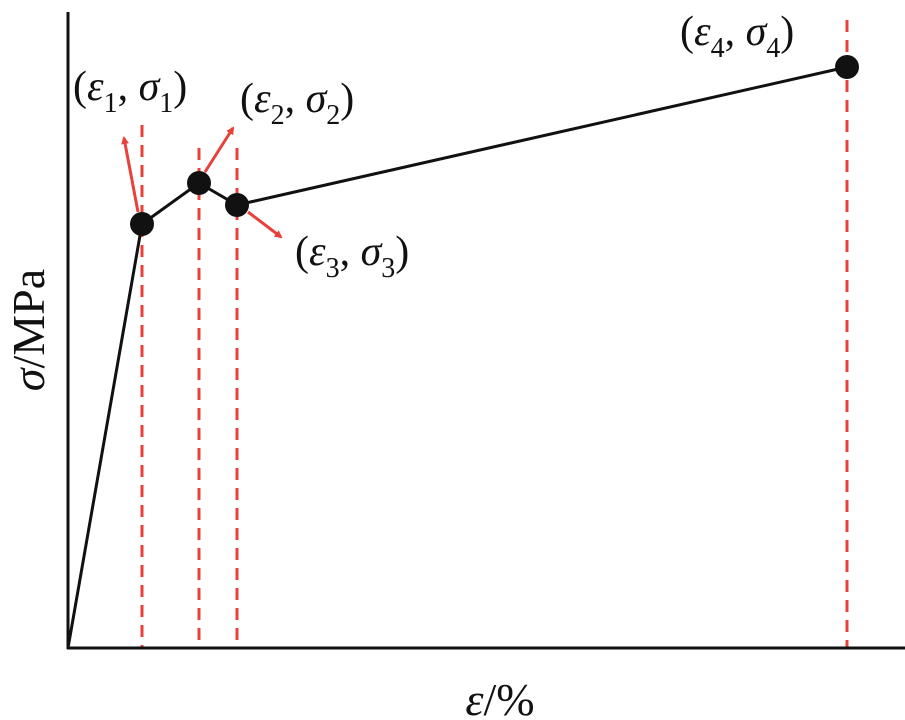 This screenshot has width=905, height=720. I want to click on y-axis-label: σ/MPa, so click(28, 330).